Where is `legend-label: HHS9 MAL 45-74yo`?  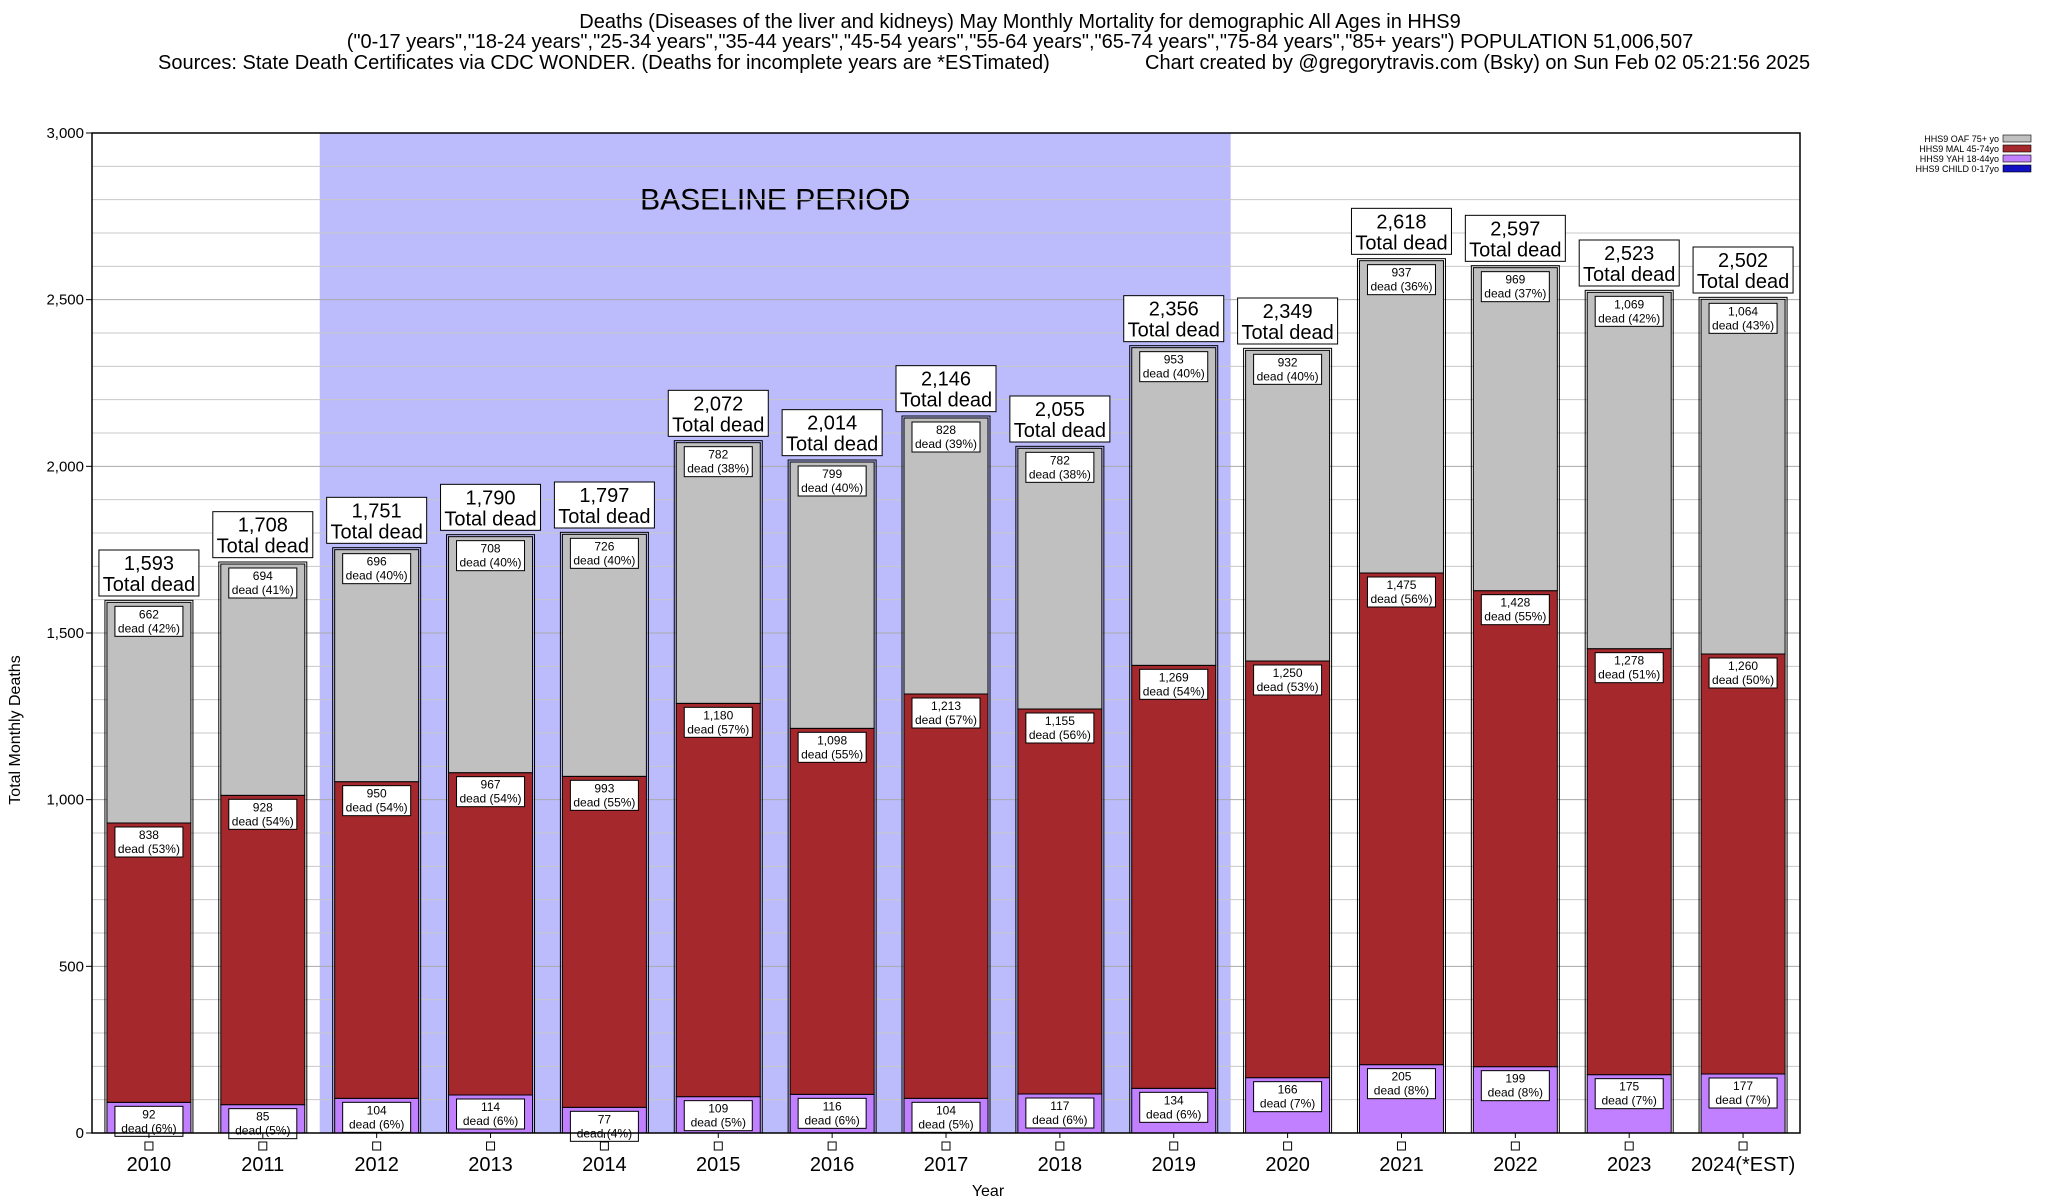 legend-label: HHS9 MAL 45-74yo is located at coordinates (1959, 149).